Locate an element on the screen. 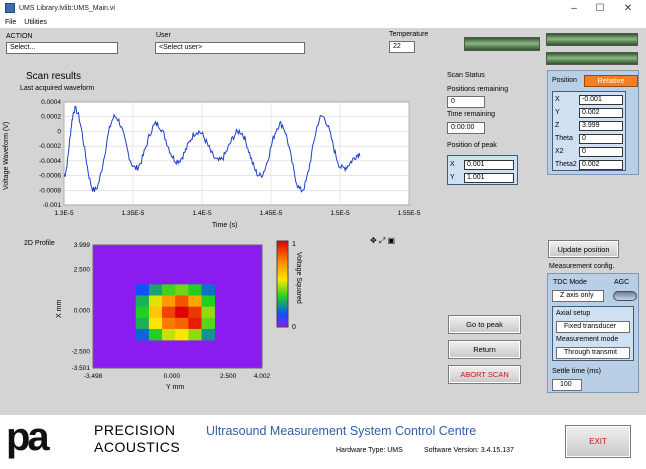 The image size is (646, 469). exit-button: EXIT is located at coordinates (598, 441).